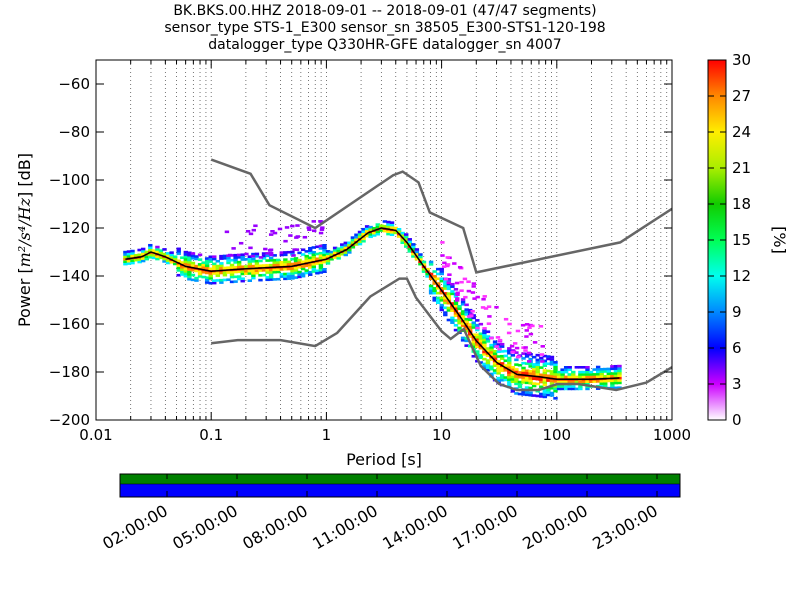 Image resolution: width=800 pixels, height=600 pixels. Describe the element at coordinates (779, 240) in the screenshot. I see `colorbar-label: [%]` at that location.